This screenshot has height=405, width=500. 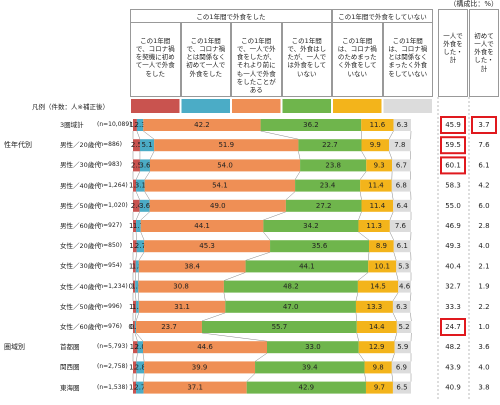 What do you see at coordinates (256, 60) in the screenshot?
I see `column-header: この1年間で、一人で外食をしたが、それより前にも一人で外食をしたことがある` at bounding box center [256, 60].